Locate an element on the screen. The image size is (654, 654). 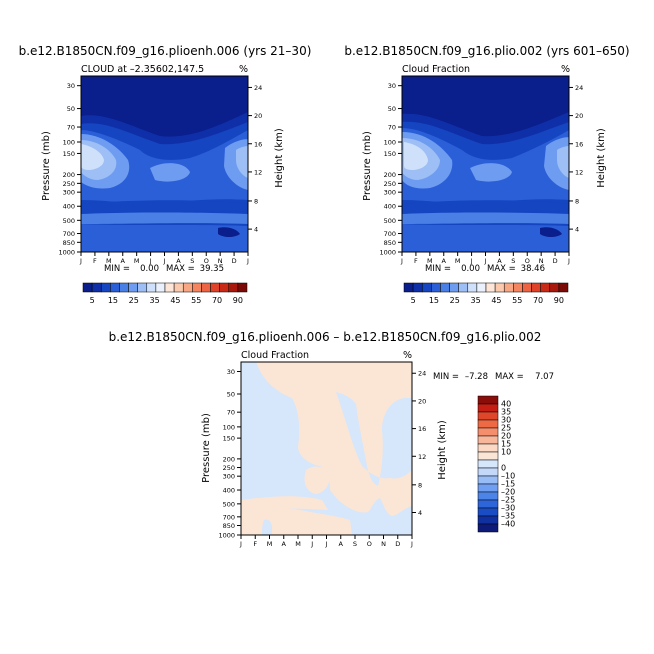
panel1-max-label: MAX = is located at coordinates (180, 269).